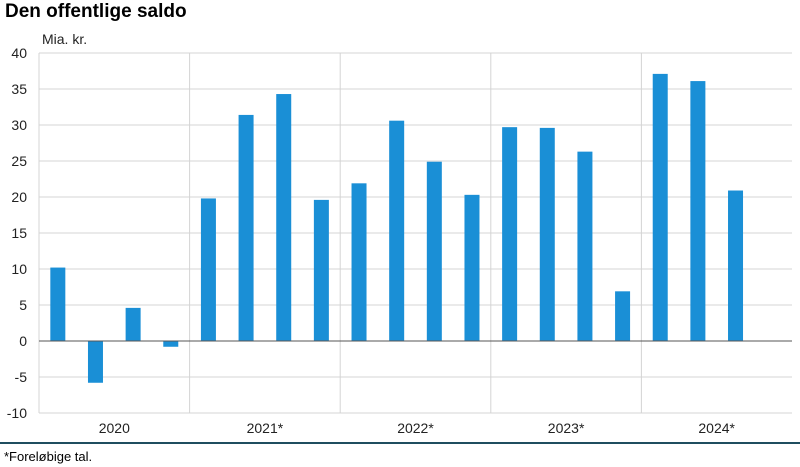  What do you see at coordinates (21, 377) in the screenshot?
I see `y-tick-label: -5` at bounding box center [21, 377].